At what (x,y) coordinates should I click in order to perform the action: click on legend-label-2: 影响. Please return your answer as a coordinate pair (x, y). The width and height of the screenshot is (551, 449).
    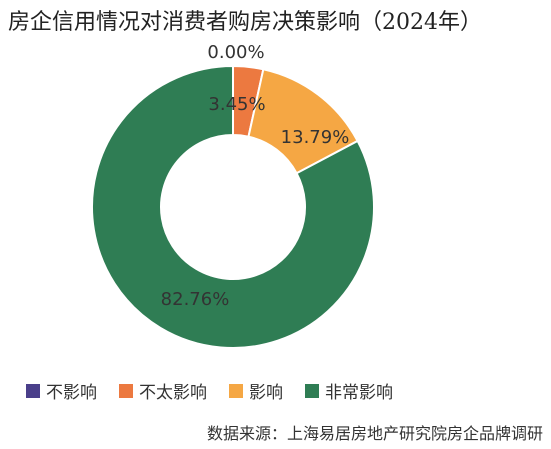
    Looking at the image, I should click on (266, 393).